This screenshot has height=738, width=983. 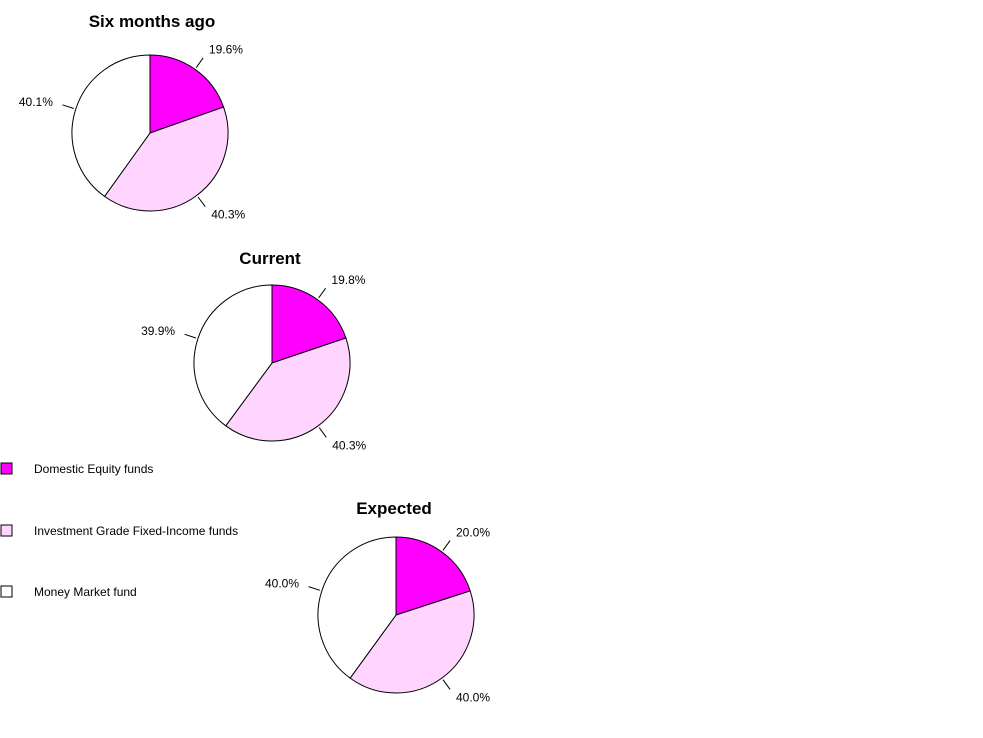 What do you see at coordinates (6, 530) in the screenshot?
I see `legend-swatch-fixed-income` at bounding box center [6, 530].